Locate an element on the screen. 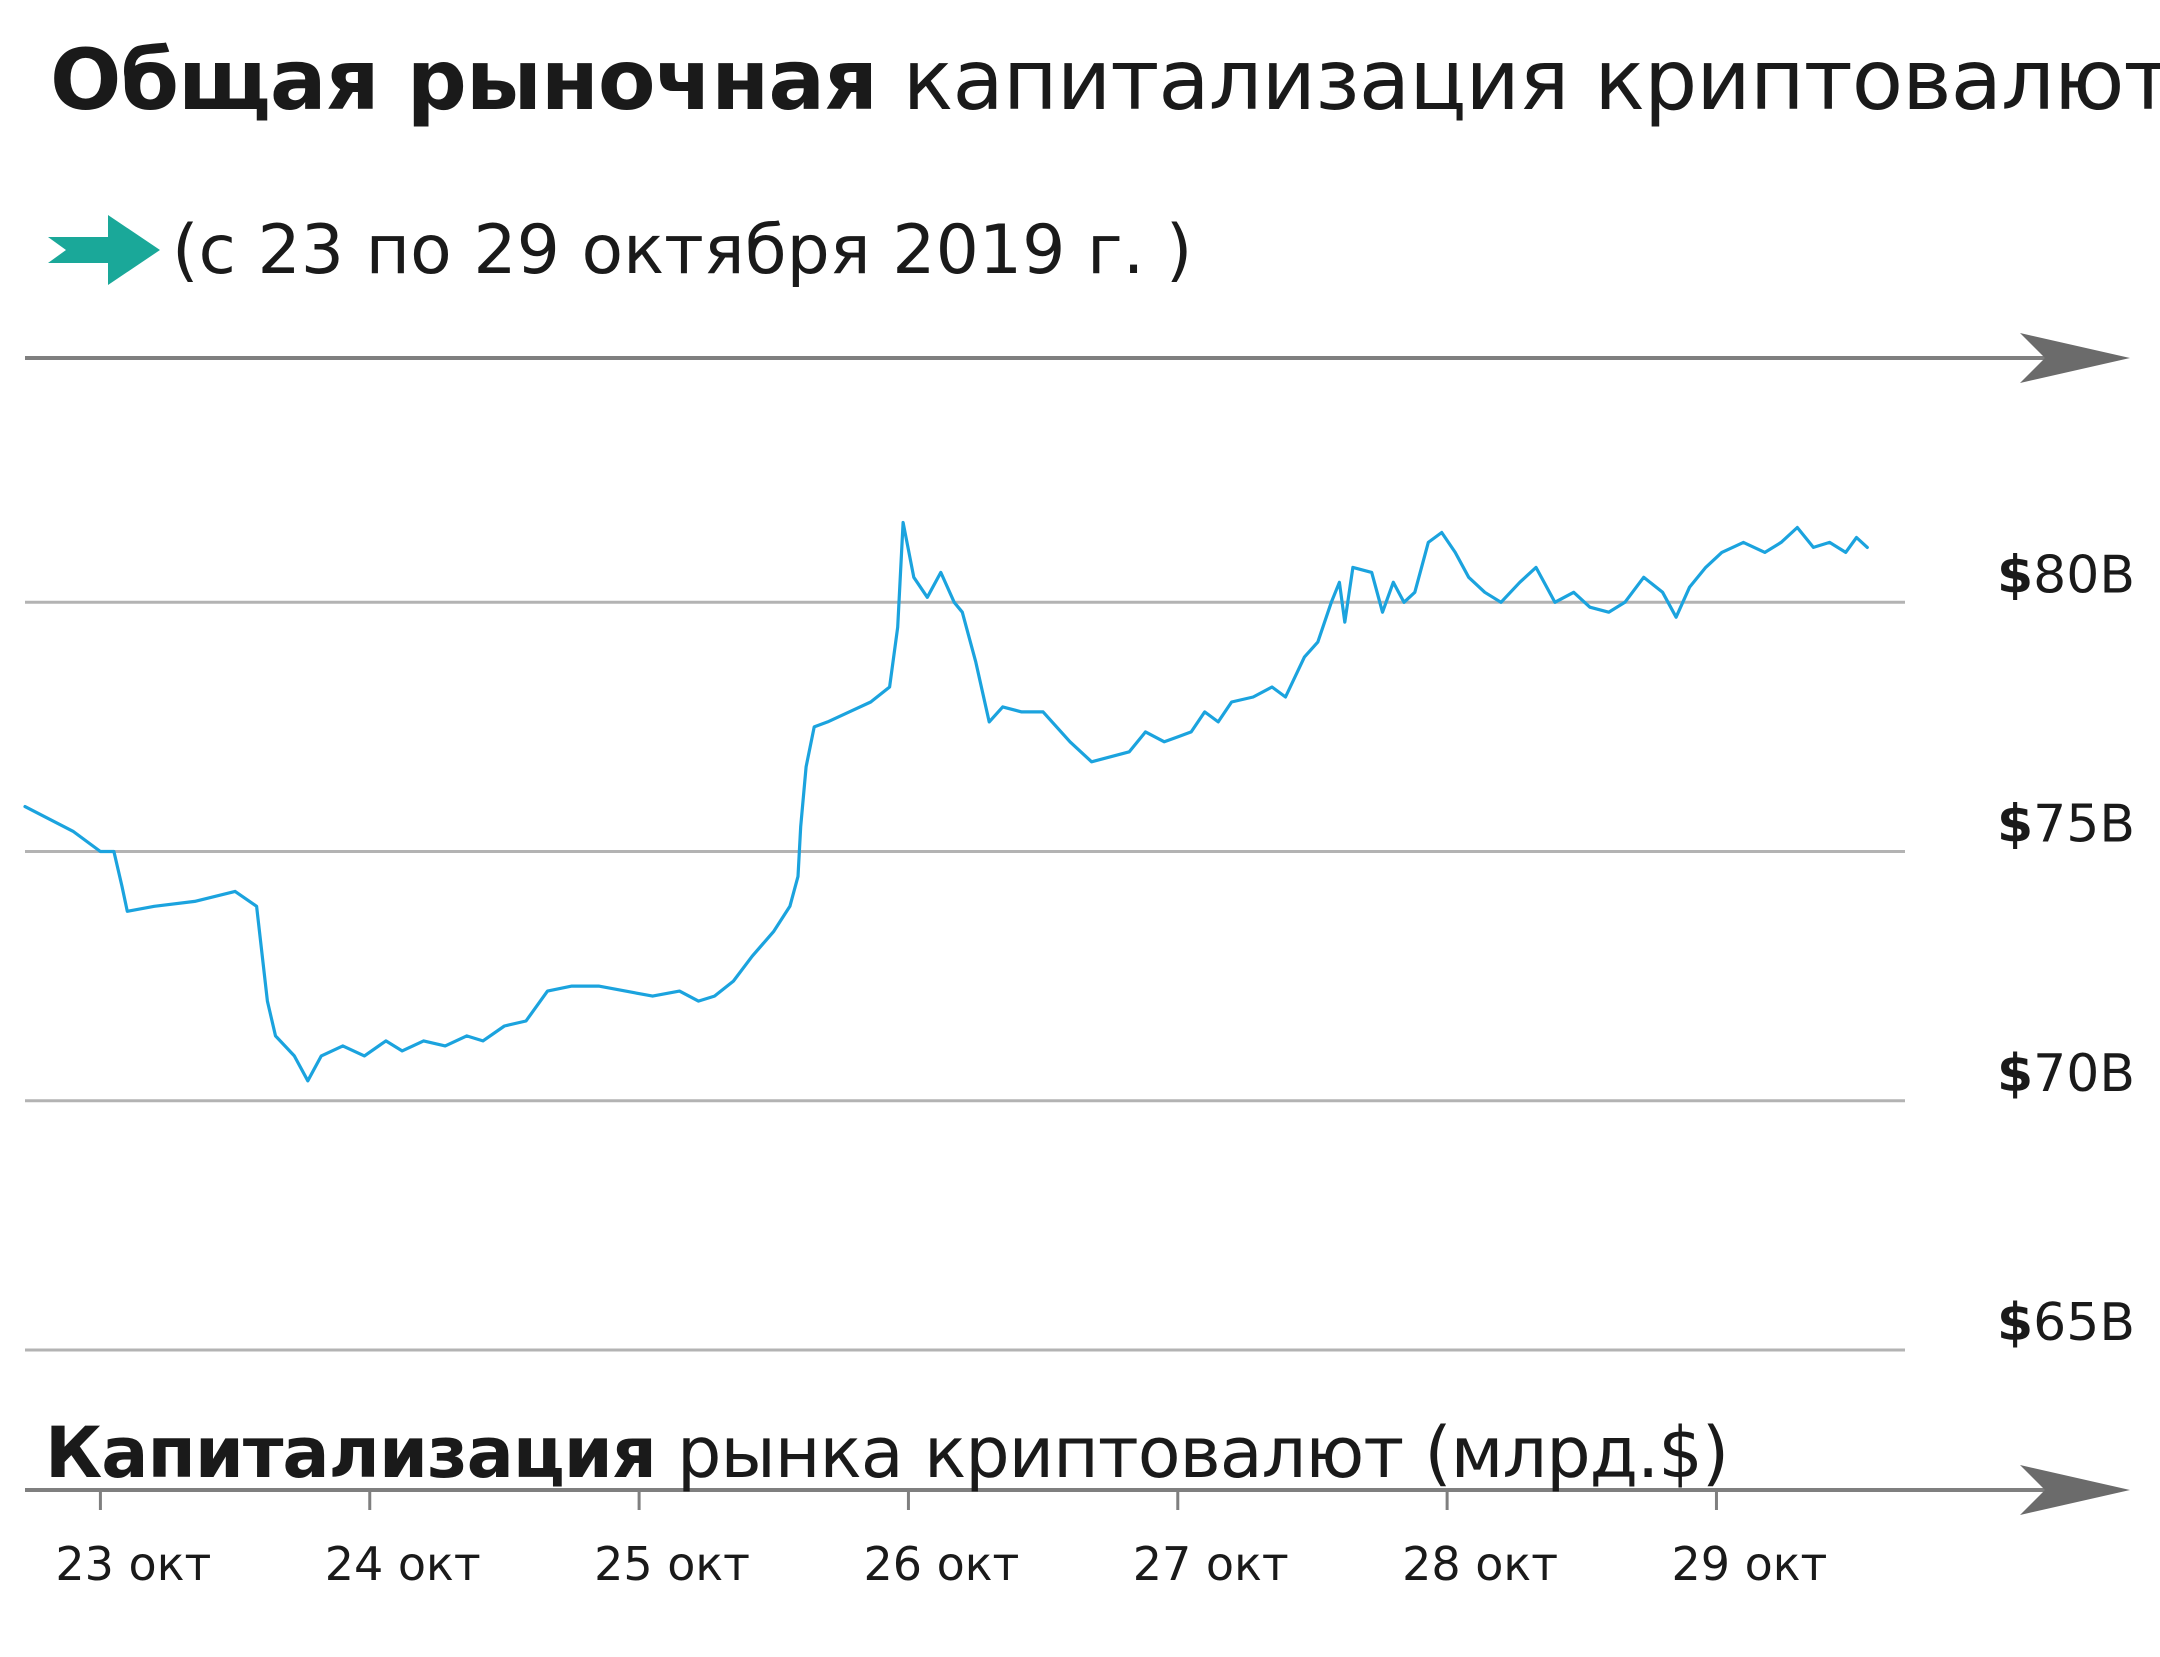 The image size is (2160, 1657). y-tick-label: $65B is located at coordinates (2066, 1323).